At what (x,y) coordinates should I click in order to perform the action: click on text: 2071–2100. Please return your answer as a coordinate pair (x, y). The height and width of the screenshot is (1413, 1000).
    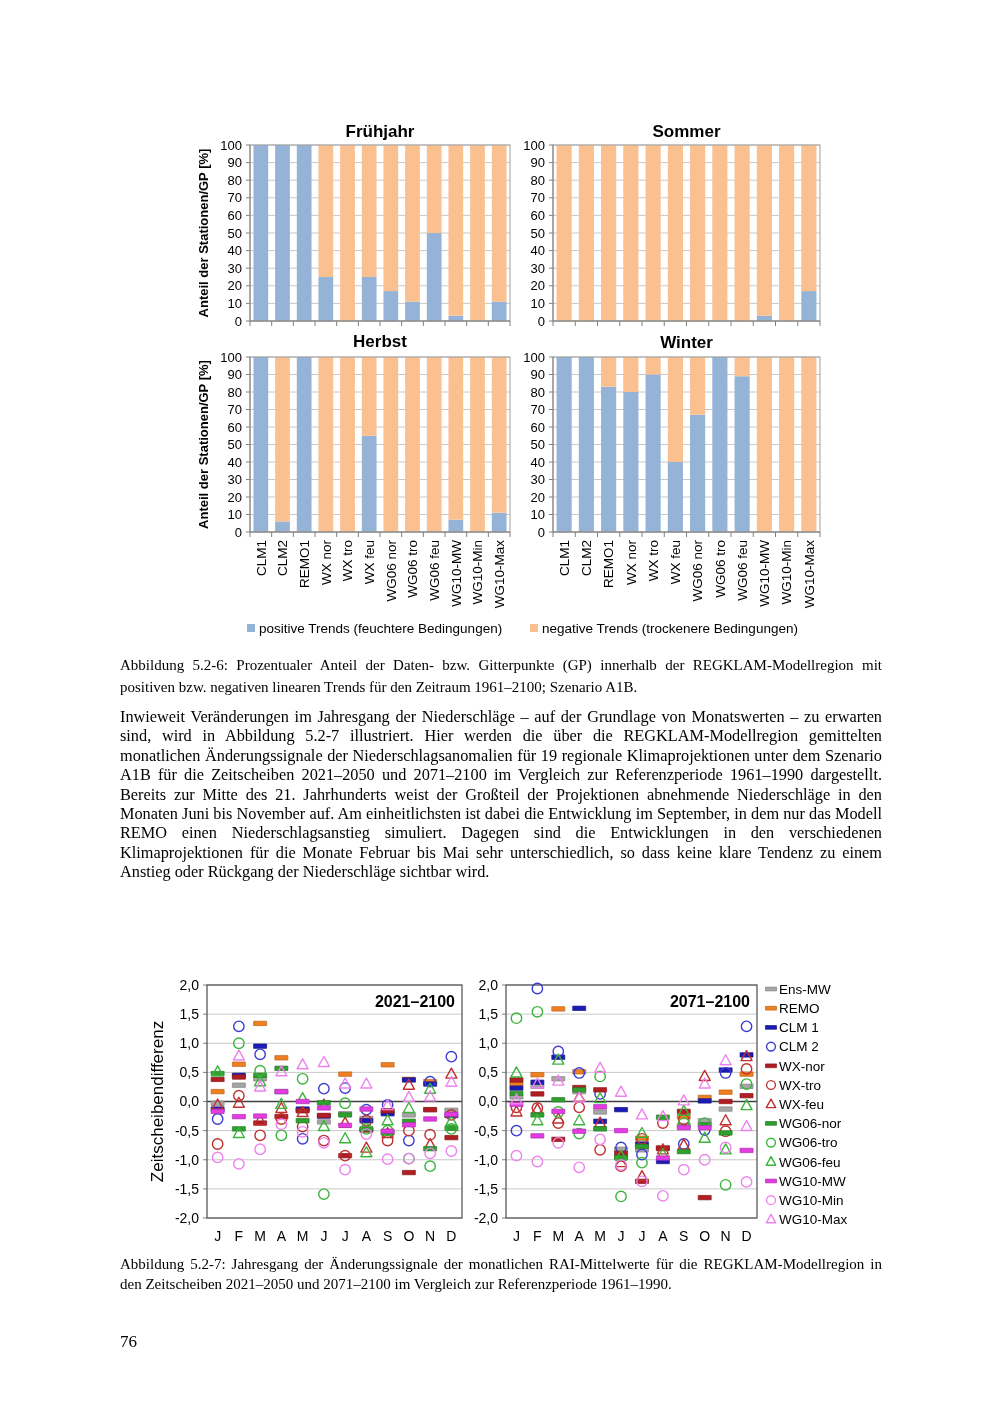
    Looking at the image, I should click on (710, 1001).